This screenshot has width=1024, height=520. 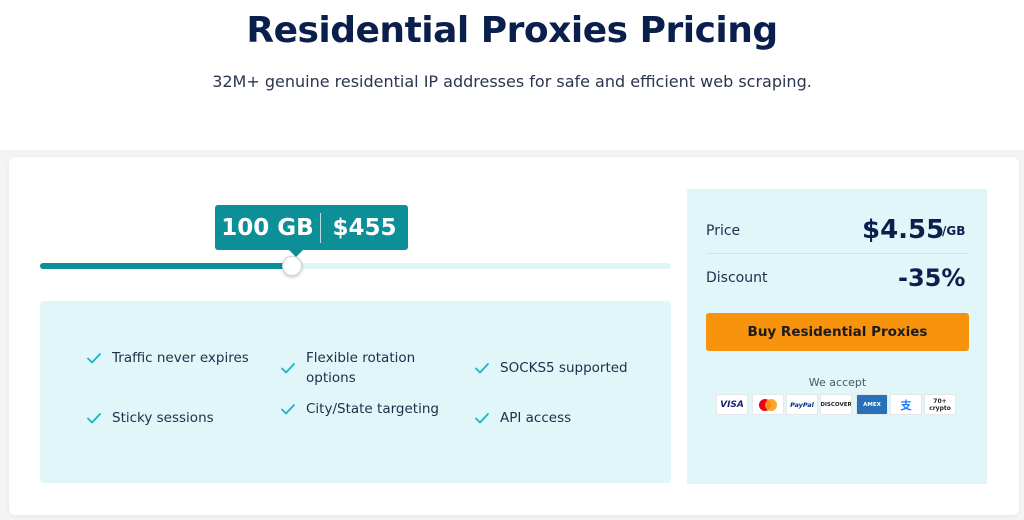 What do you see at coordinates (837, 253) in the screenshot?
I see `summary-divider` at bounding box center [837, 253].